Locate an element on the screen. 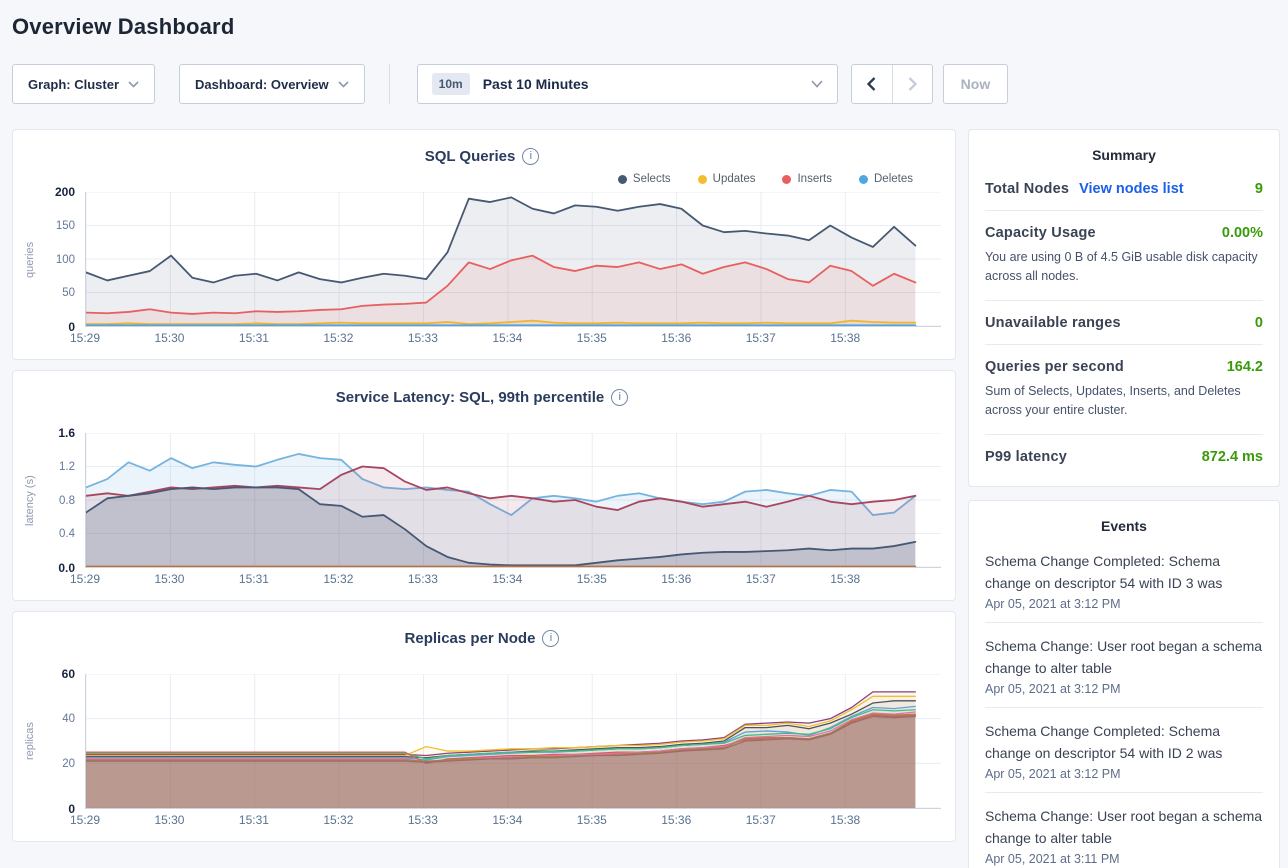  series-line-selects is located at coordinates (500, 239).